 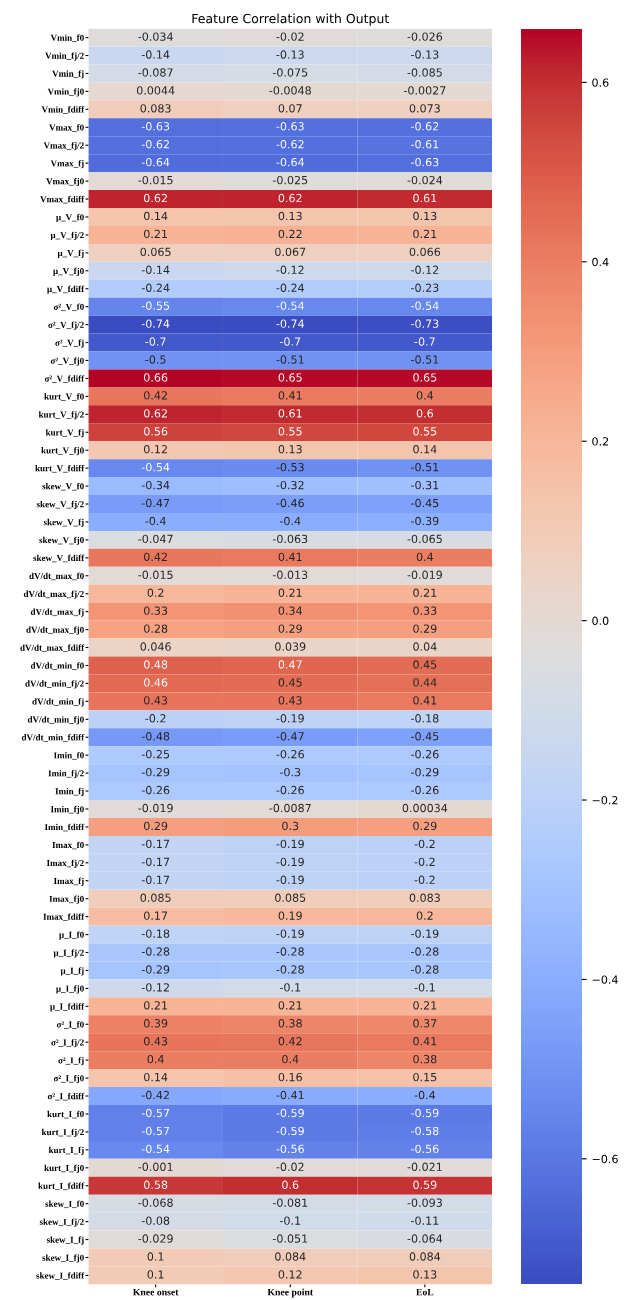 I want to click on color-bar-label: 0.2, so click(x=600, y=441).